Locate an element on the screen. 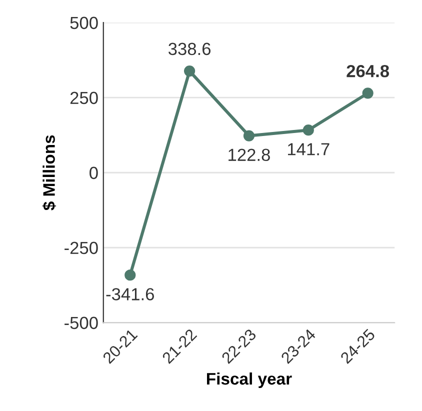 The height and width of the screenshot is (411, 422). x-axis-title: Fiscal year is located at coordinates (249, 380).